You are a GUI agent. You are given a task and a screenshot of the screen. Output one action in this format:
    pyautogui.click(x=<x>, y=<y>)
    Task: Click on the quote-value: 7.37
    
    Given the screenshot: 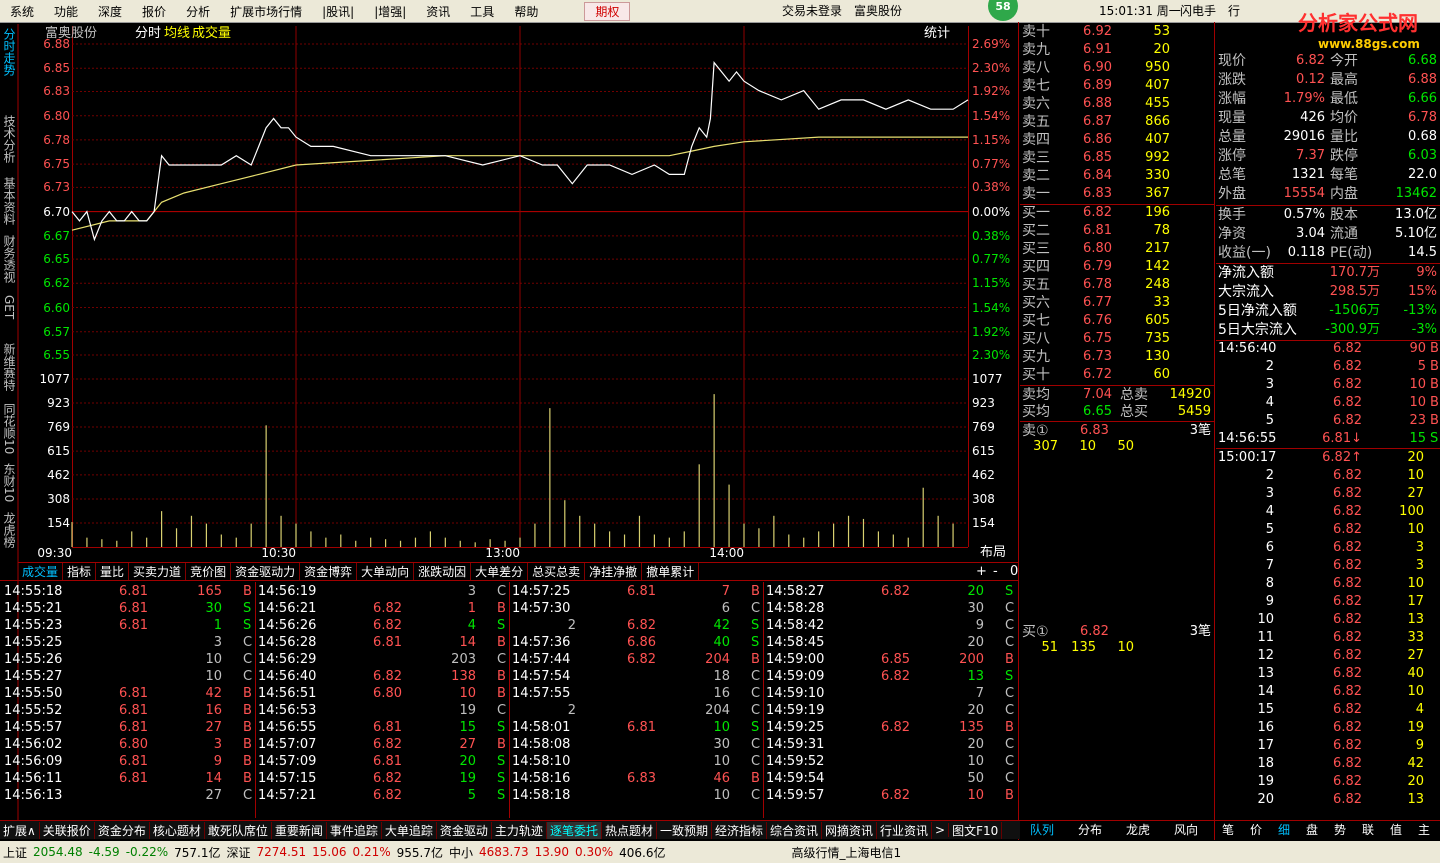 What is the action you would take?
    pyautogui.click(x=1310, y=155)
    